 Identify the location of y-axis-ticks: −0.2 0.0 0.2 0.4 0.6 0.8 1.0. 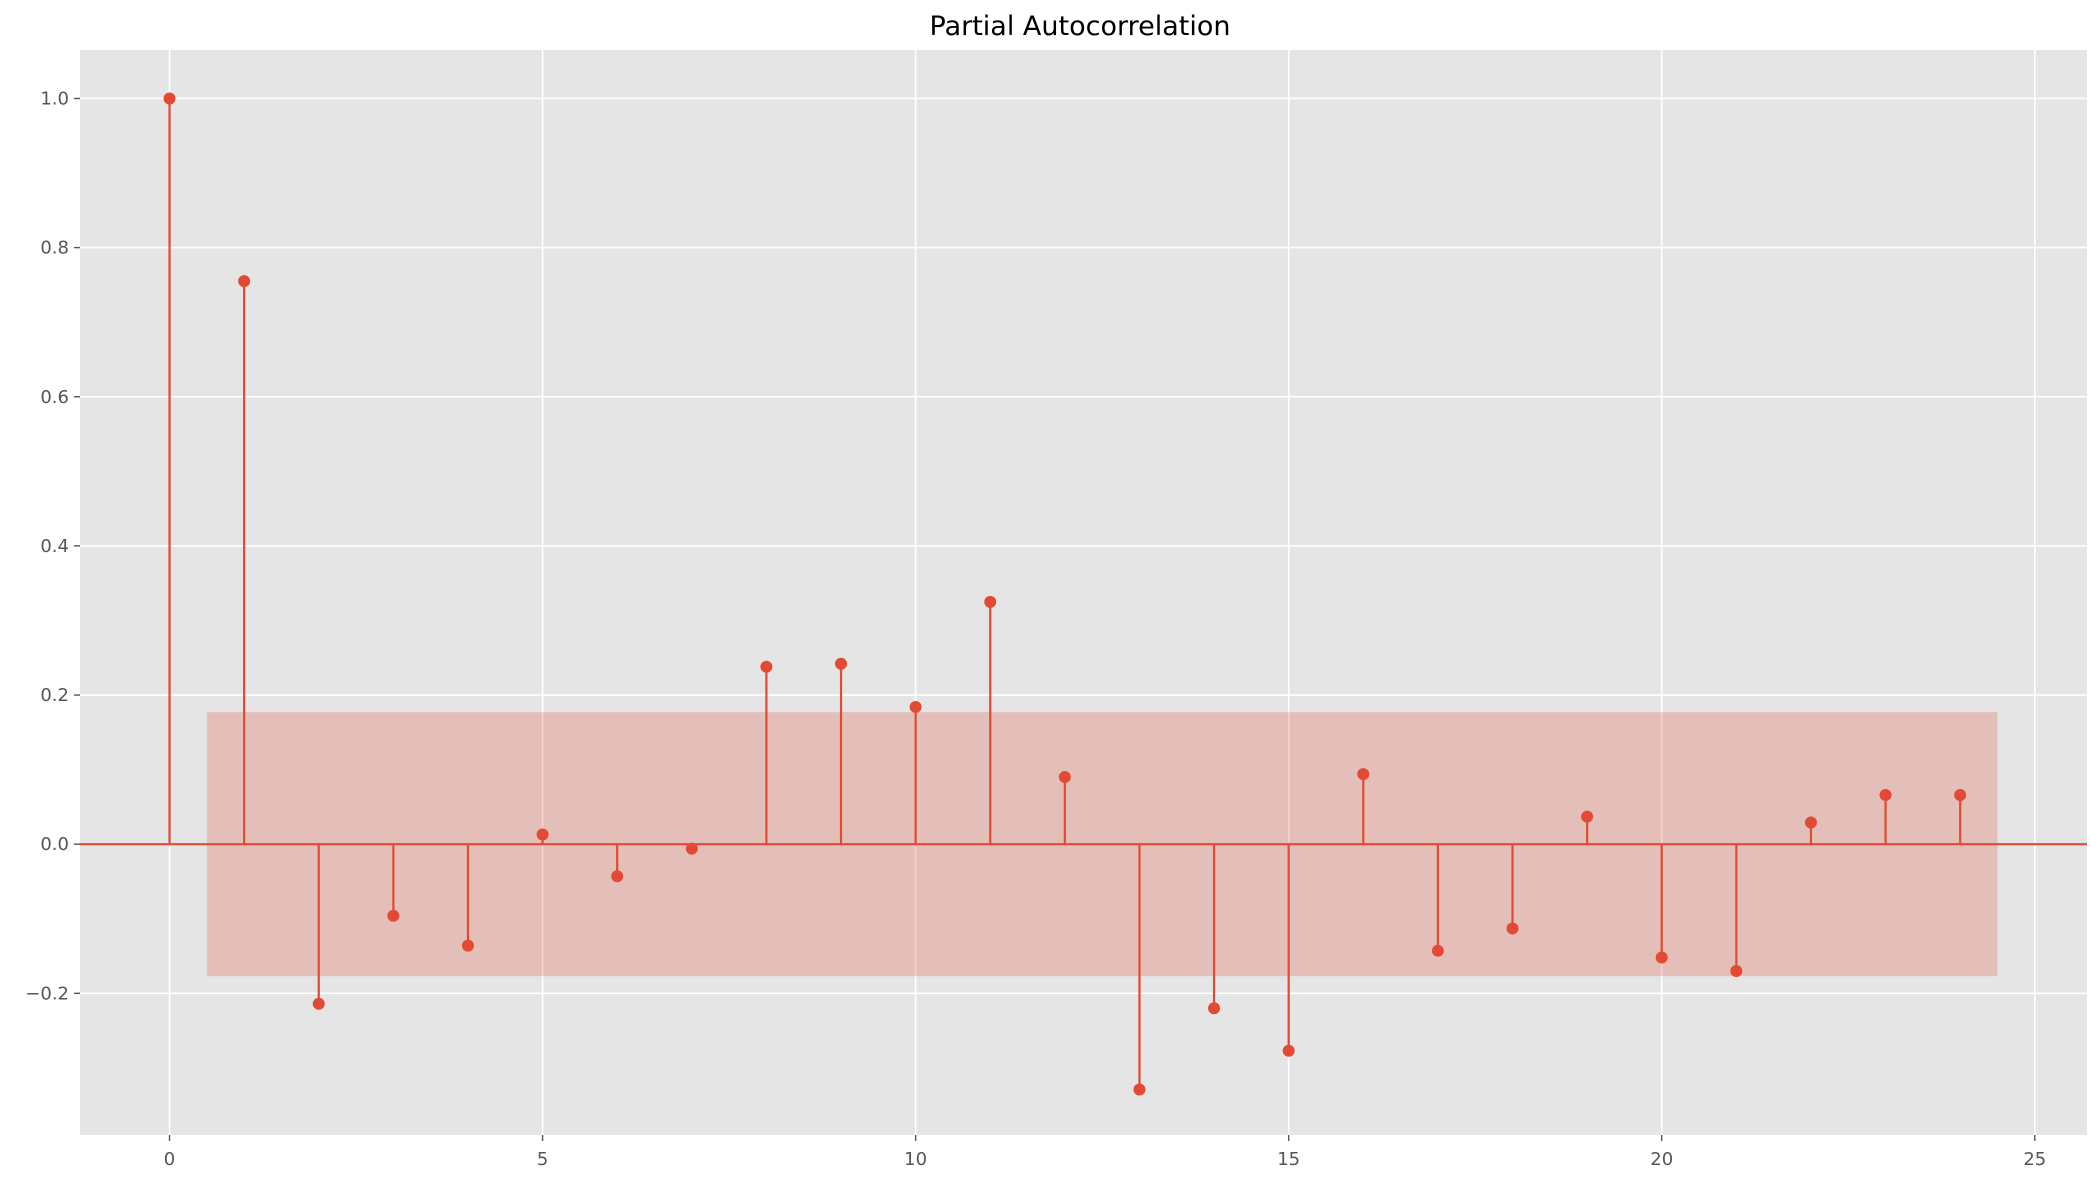
(52, 546).